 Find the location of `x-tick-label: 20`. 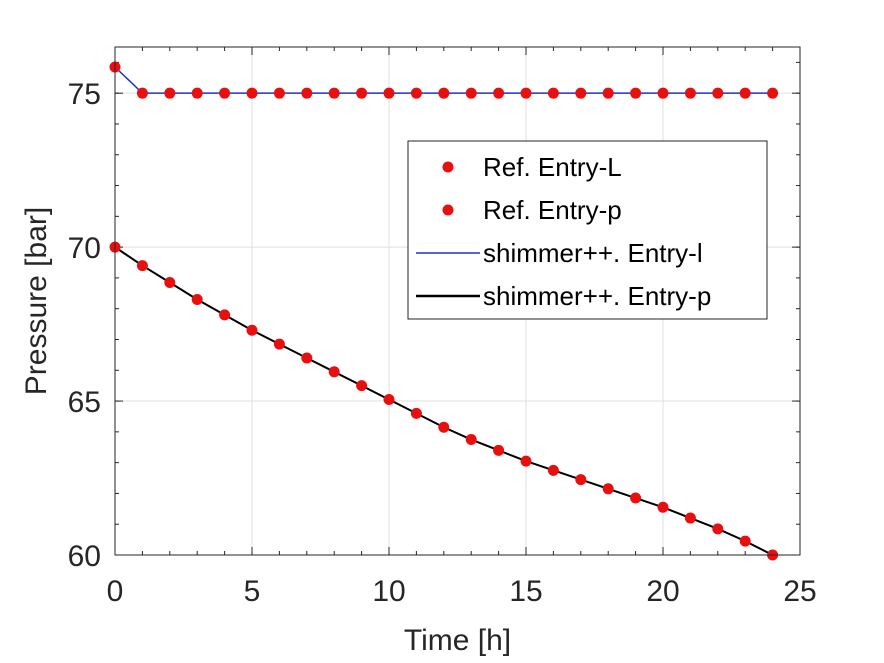

x-tick-label: 20 is located at coordinates (662, 591).